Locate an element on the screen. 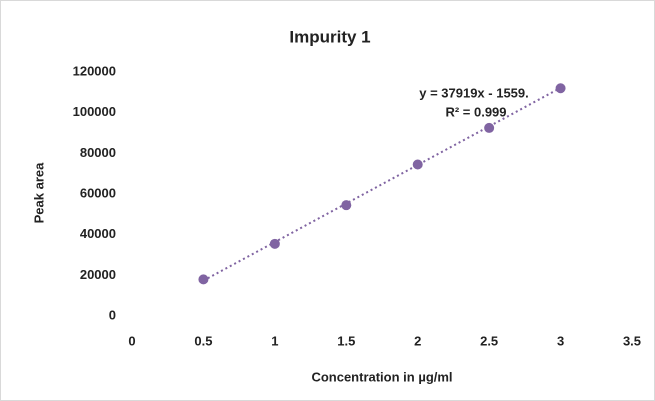 This screenshot has height=401, width=655. y-tick-label: 40000 is located at coordinates (98, 233).